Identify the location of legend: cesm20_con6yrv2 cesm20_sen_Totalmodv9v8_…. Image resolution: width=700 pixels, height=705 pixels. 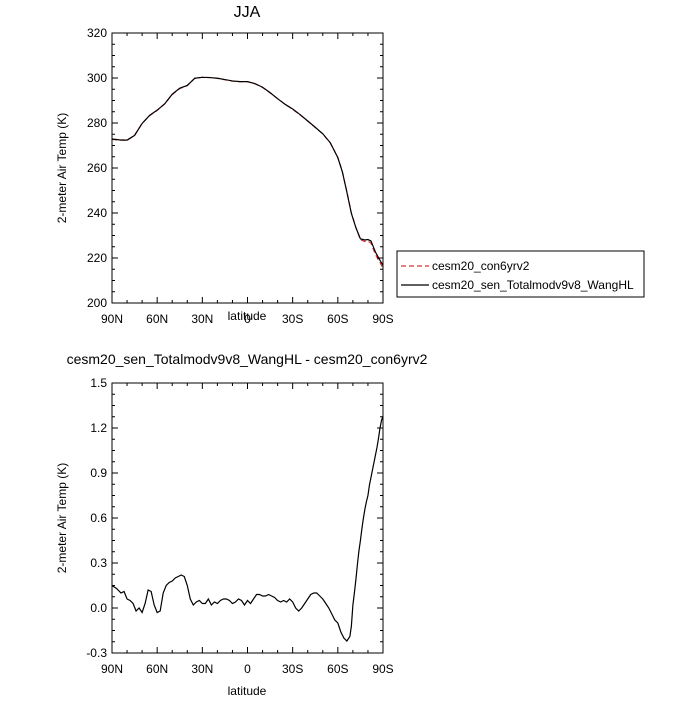
(520, 274).